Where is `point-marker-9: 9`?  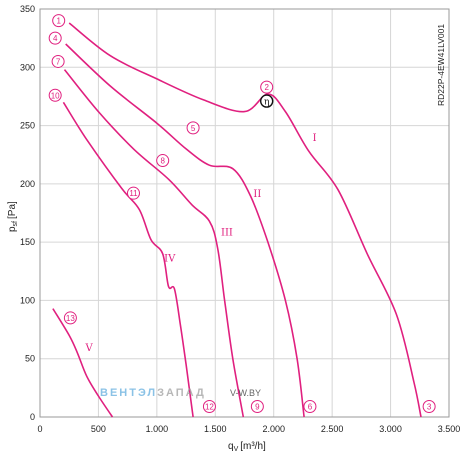
point-marker-9: 9 is located at coordinates (257, 407).